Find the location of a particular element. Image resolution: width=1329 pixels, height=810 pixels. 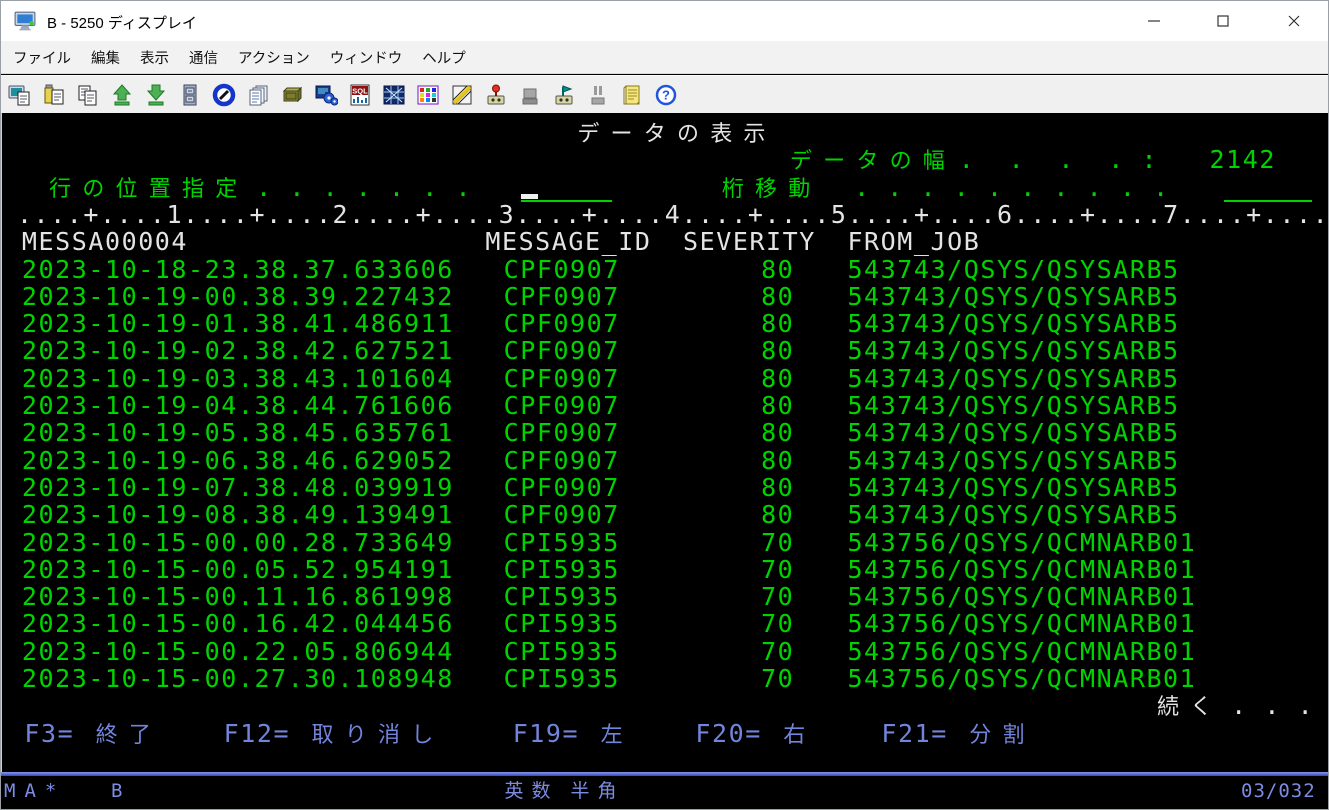

oia-ime-halfwidth: 半角 is located at coordinates (594, 791).